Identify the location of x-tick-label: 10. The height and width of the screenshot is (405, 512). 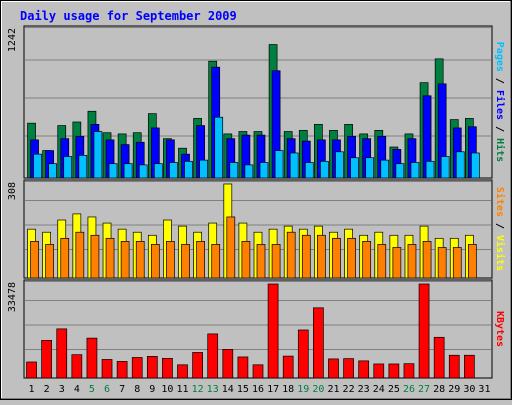
(167, 389).